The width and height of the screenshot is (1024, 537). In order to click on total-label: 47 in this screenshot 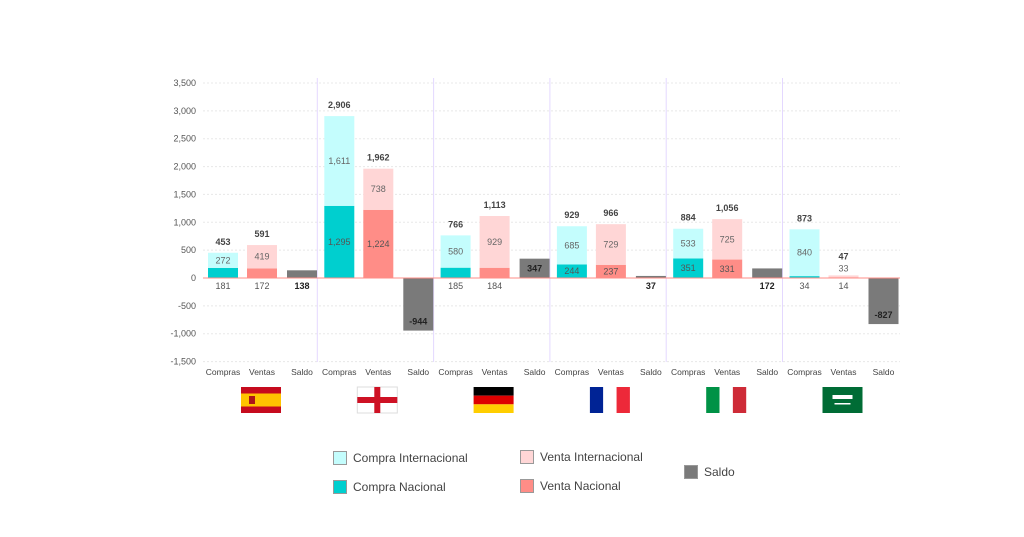, I will do `click(843, 256)`.